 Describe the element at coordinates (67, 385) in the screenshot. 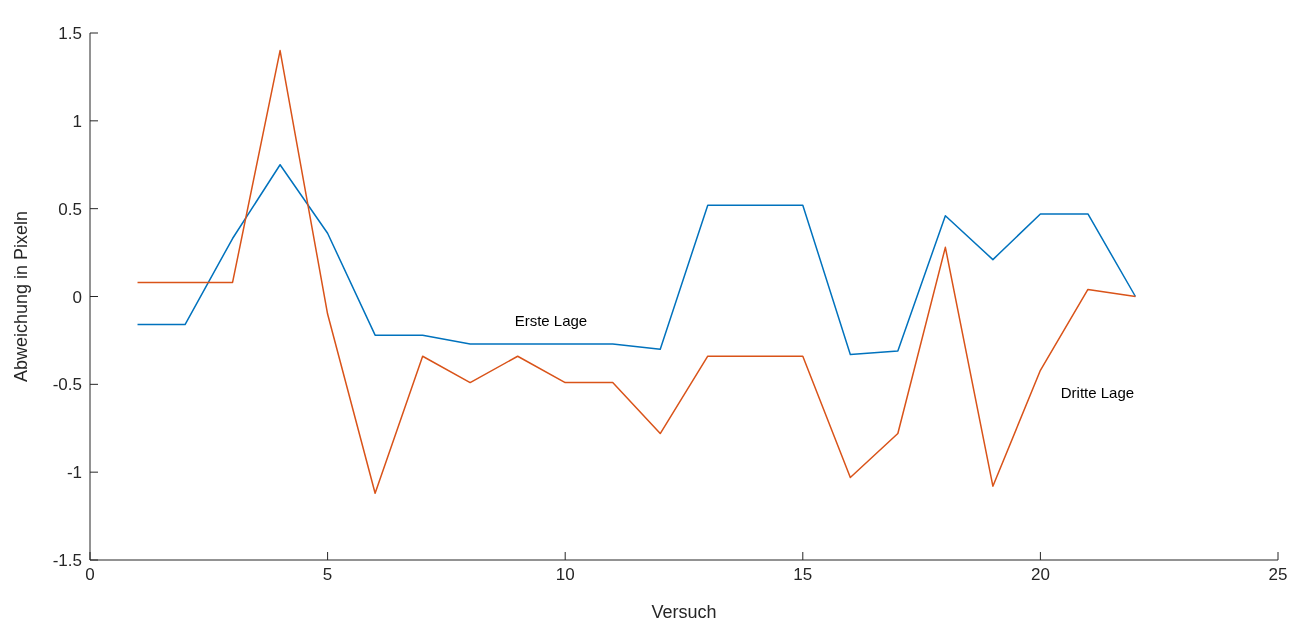

I see `y-tick-label: -0.5` at that location.